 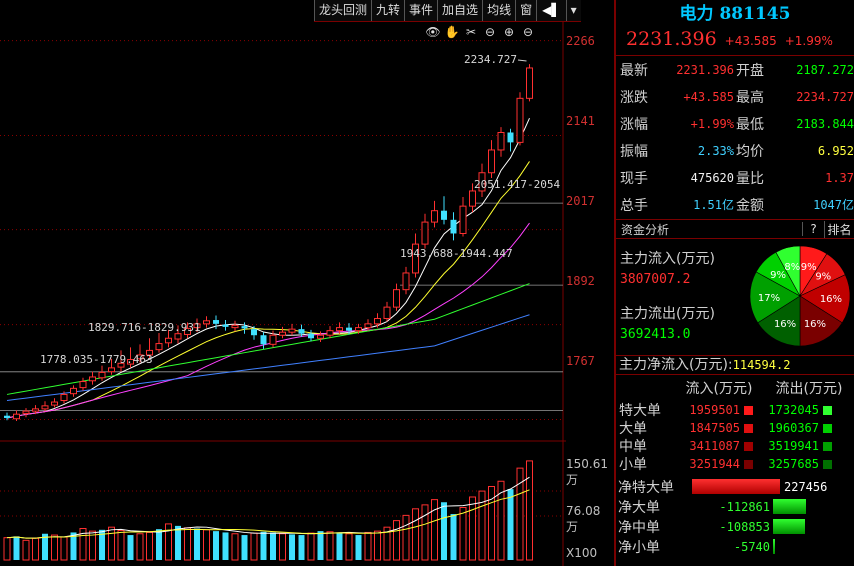 What do you see at coordinates (343, 10) in the screenshot?
I see `dragon-backtest-button: 龙头回测` at bounding box center [343, 10].